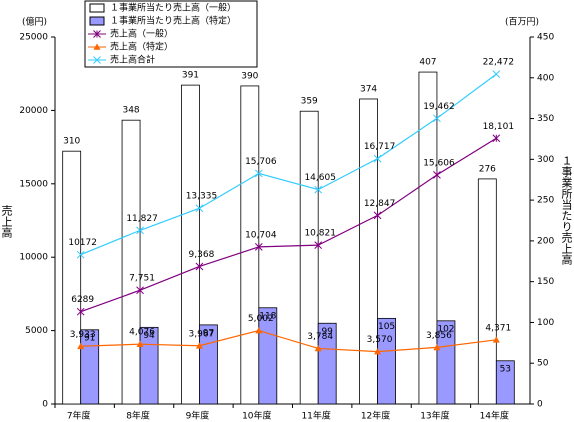 The width and height of the screenshot is (574, 422). I want to click on legend-label: 売上高合計, so click(132, 60).